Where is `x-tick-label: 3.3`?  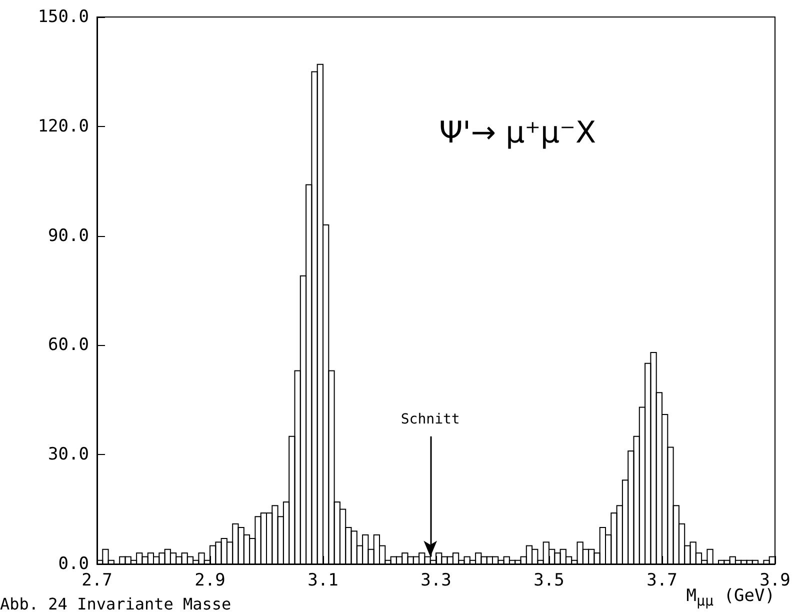
x-tick-label: 3.3 is located at coordinates (436, 580).